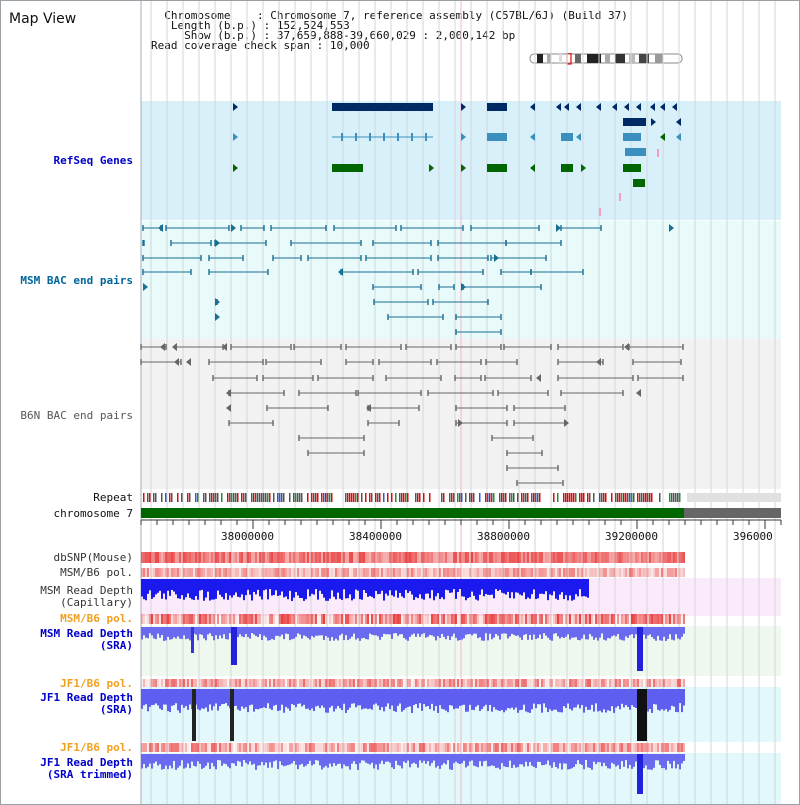 The image size is (800, 805). I want to click on track-label-refseq: RefSeq Genes, so click(93, 160).